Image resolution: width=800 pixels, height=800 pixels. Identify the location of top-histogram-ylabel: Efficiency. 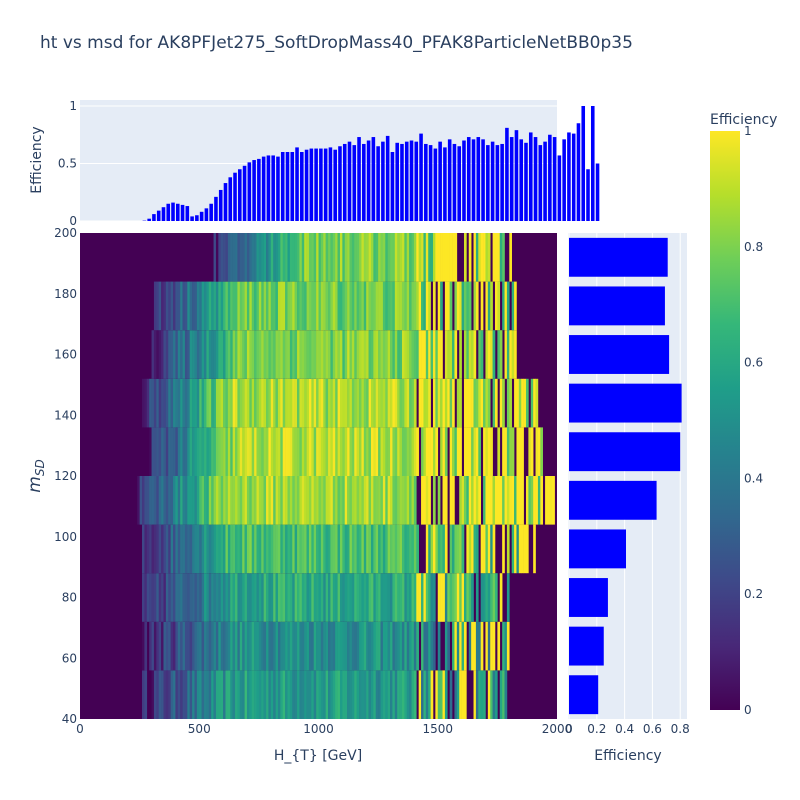
(37, 159).